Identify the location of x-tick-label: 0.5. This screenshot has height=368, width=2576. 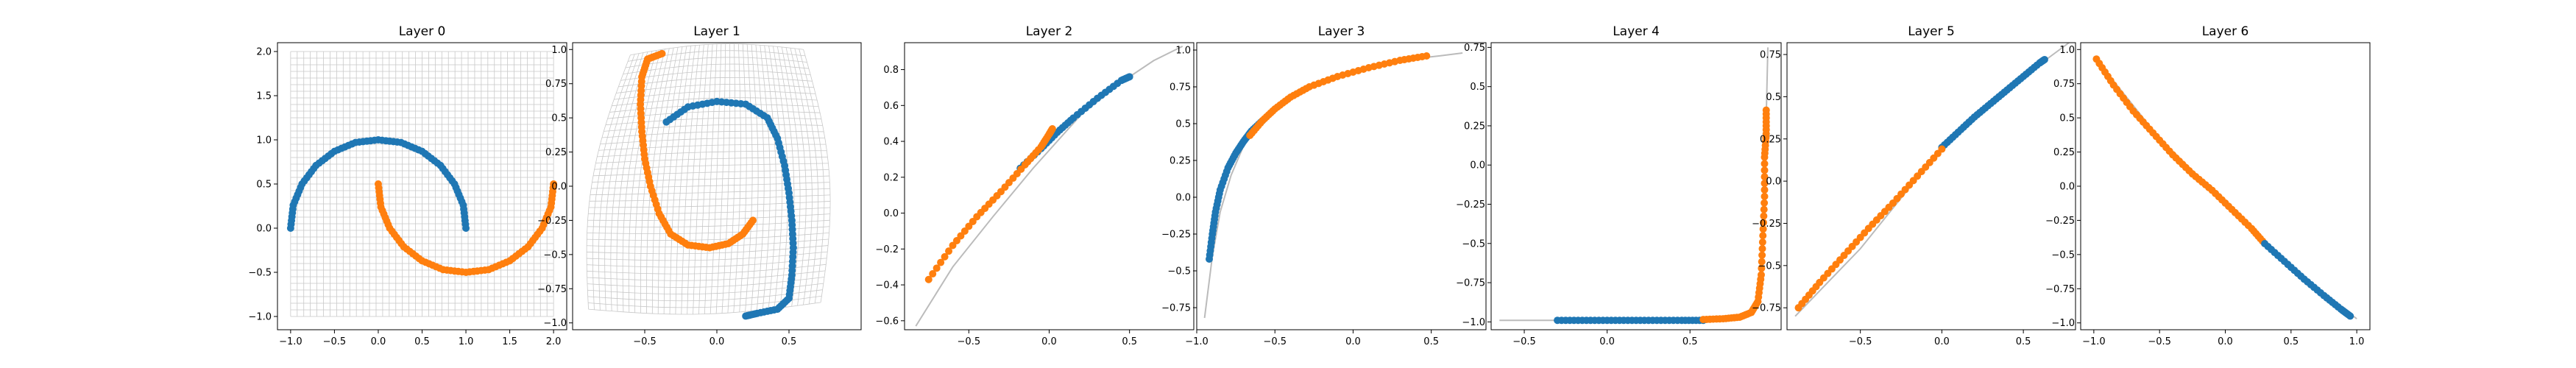
(1690, 341).